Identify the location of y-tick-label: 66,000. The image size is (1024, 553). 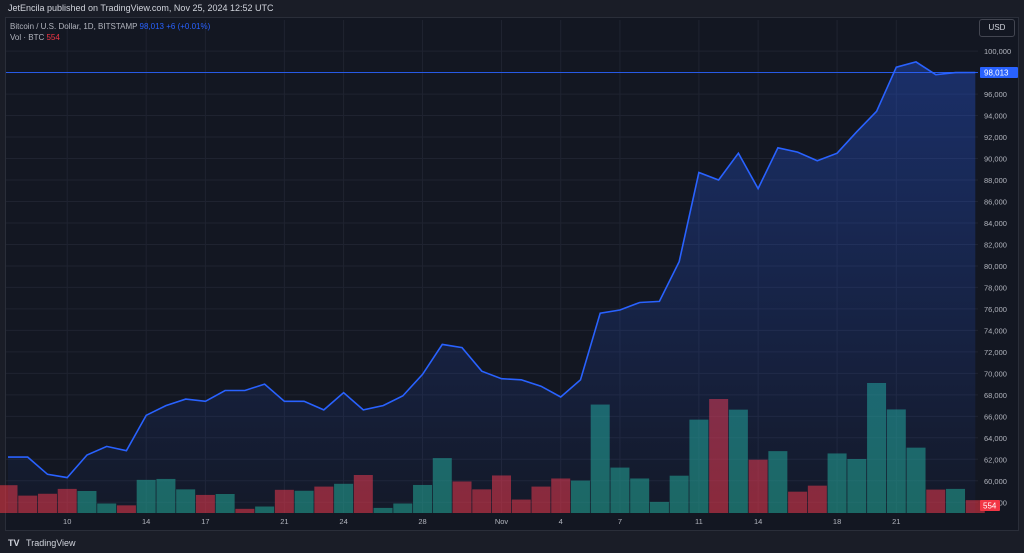
(995, 416).